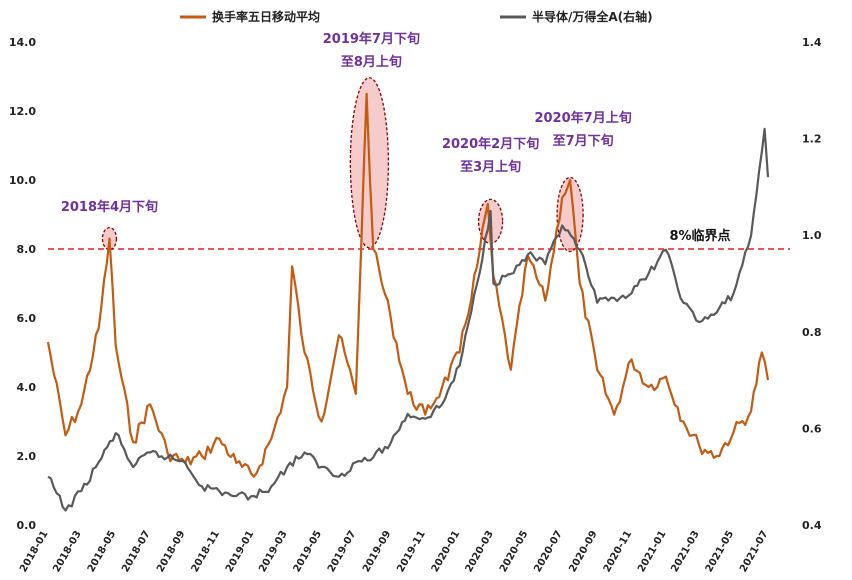 The height and width of the screenshot is (580, 852). Describe the element at coordinates (812, 42) in the screenshot. I see `y-right-tick-label: 1.4` at that location.